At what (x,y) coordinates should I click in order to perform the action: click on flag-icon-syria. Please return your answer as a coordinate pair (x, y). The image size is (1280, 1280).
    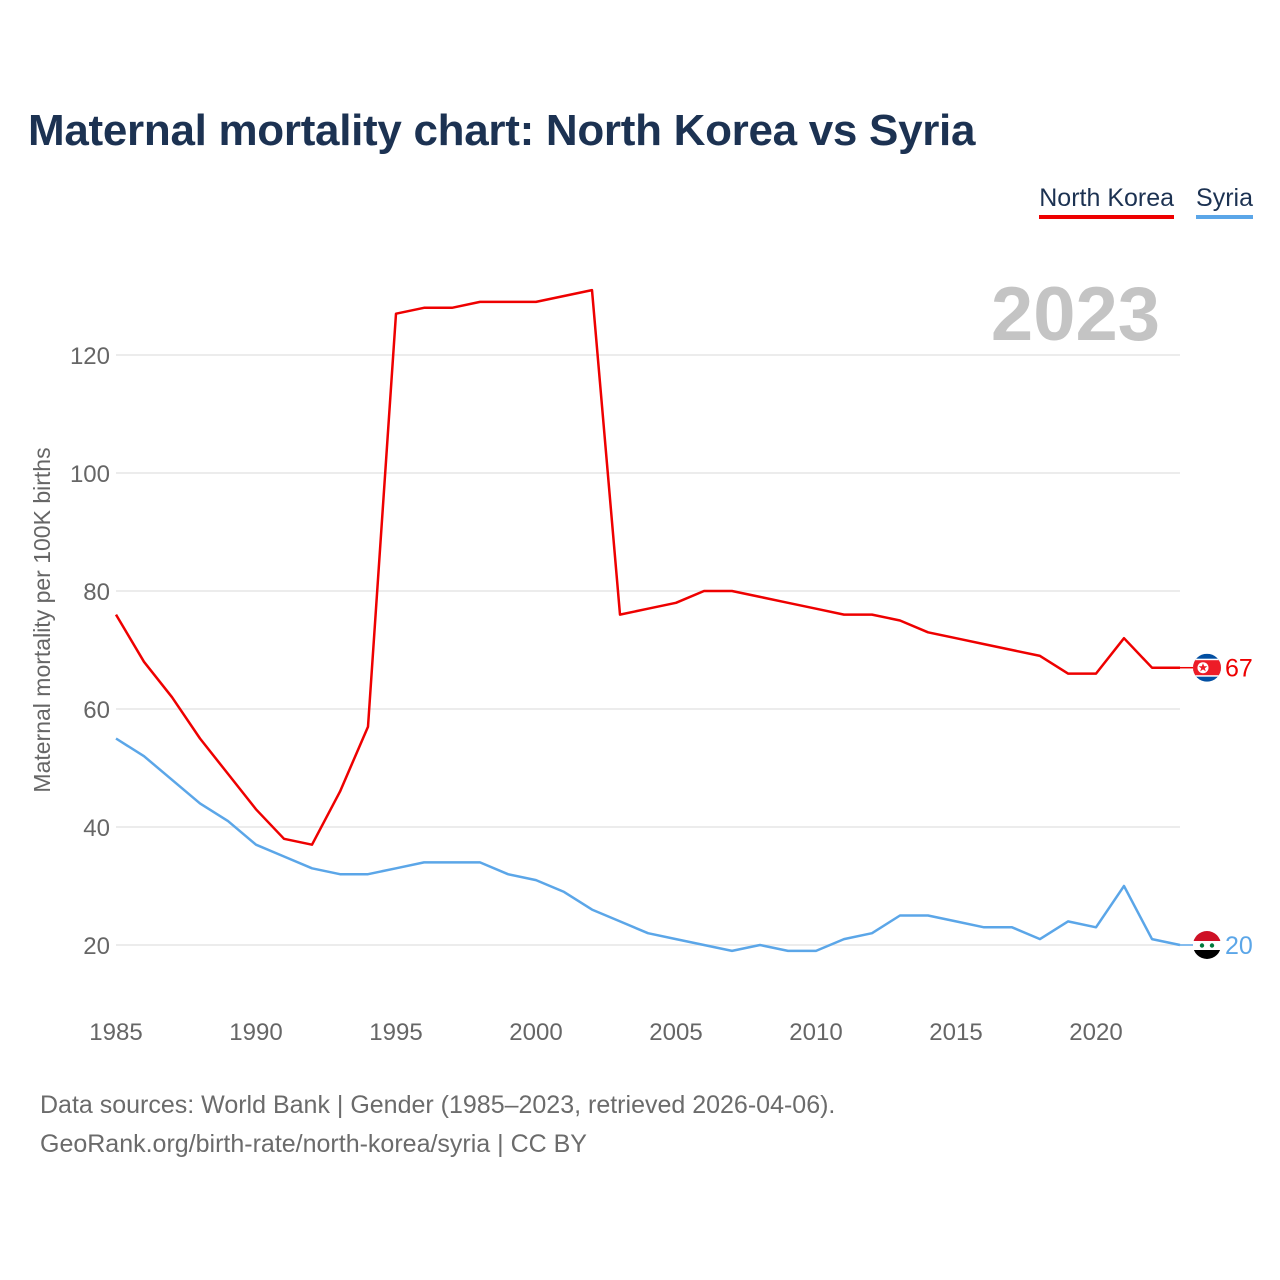
    Looking at the image, I should click on (1207, 945).